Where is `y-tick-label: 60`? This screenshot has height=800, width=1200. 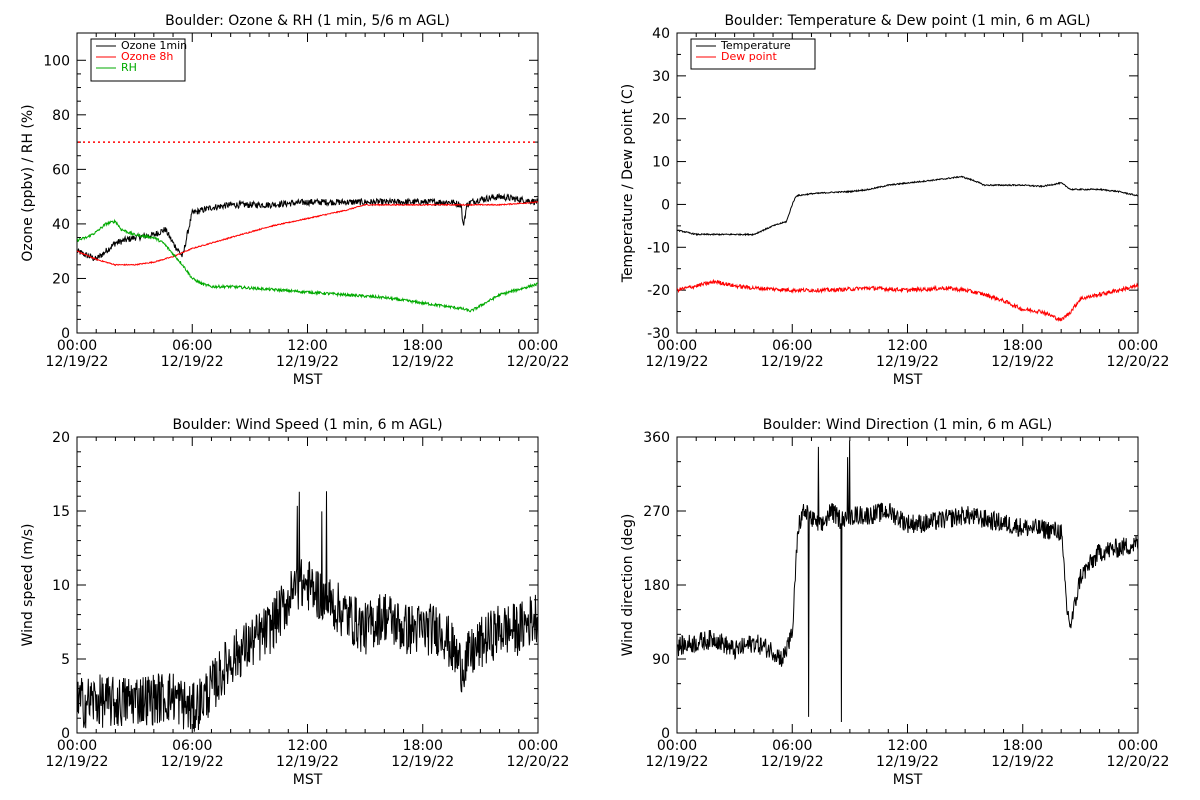
y-tick-label: 60 is located at coordinates (61, 170).